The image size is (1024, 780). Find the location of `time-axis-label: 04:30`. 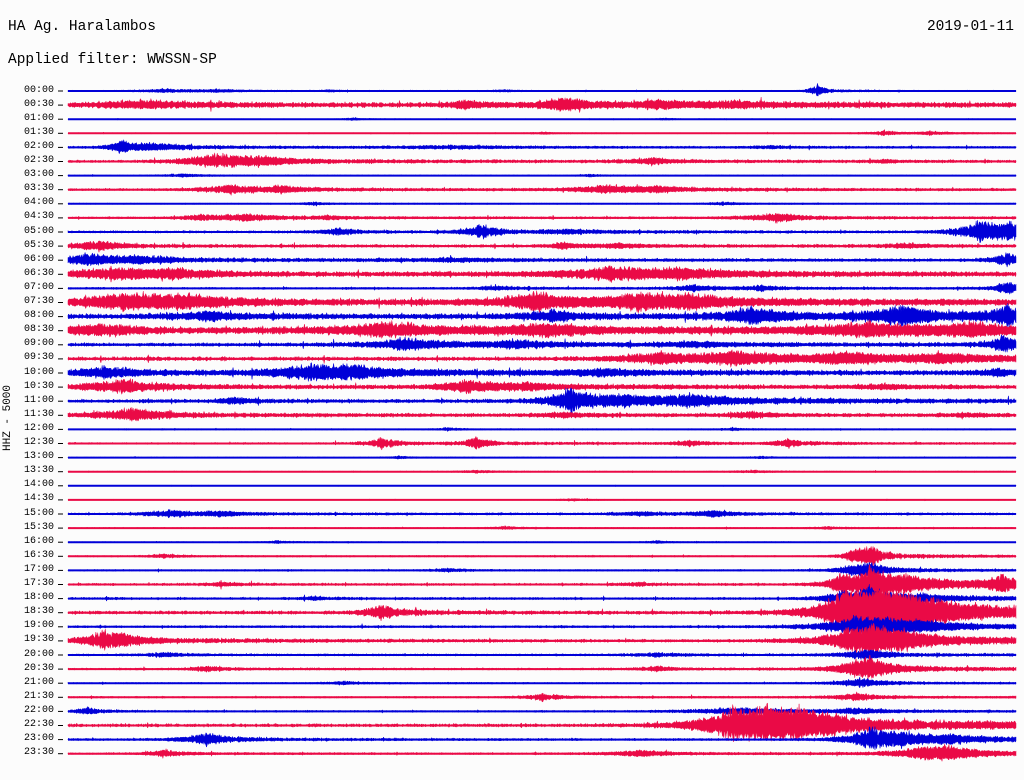

time-axis-label: 04:30 is located at coordinates (38, 217).